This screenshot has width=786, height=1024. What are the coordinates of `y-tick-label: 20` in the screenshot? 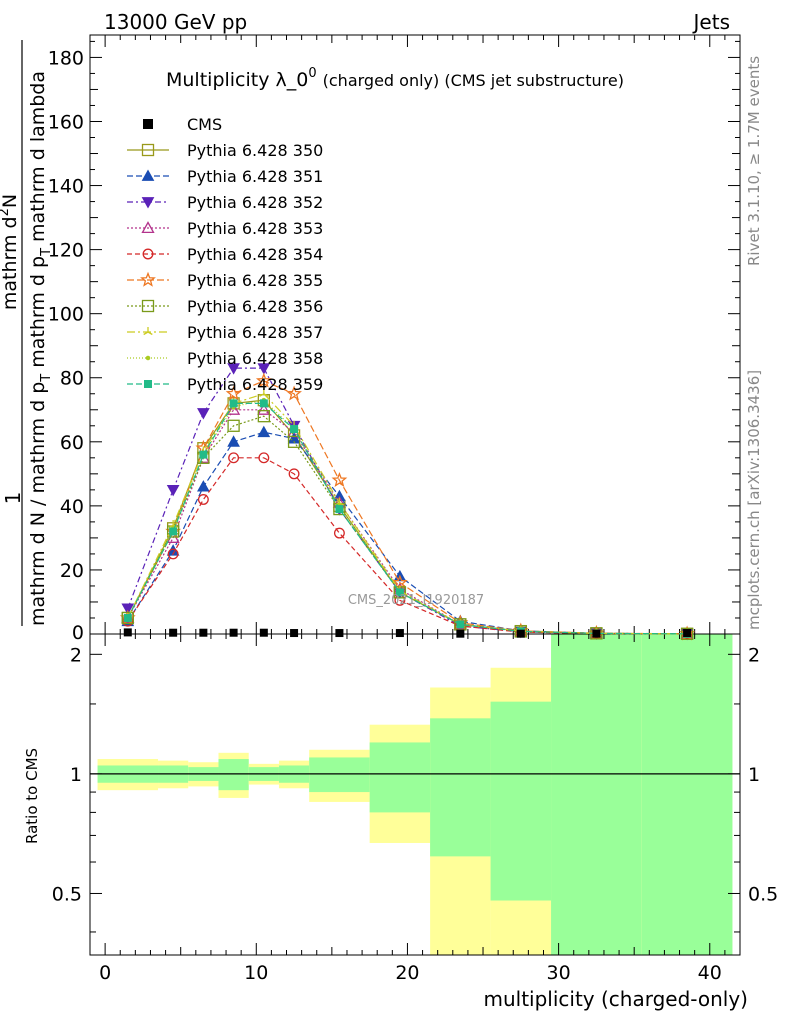 It's located at (72, 571).